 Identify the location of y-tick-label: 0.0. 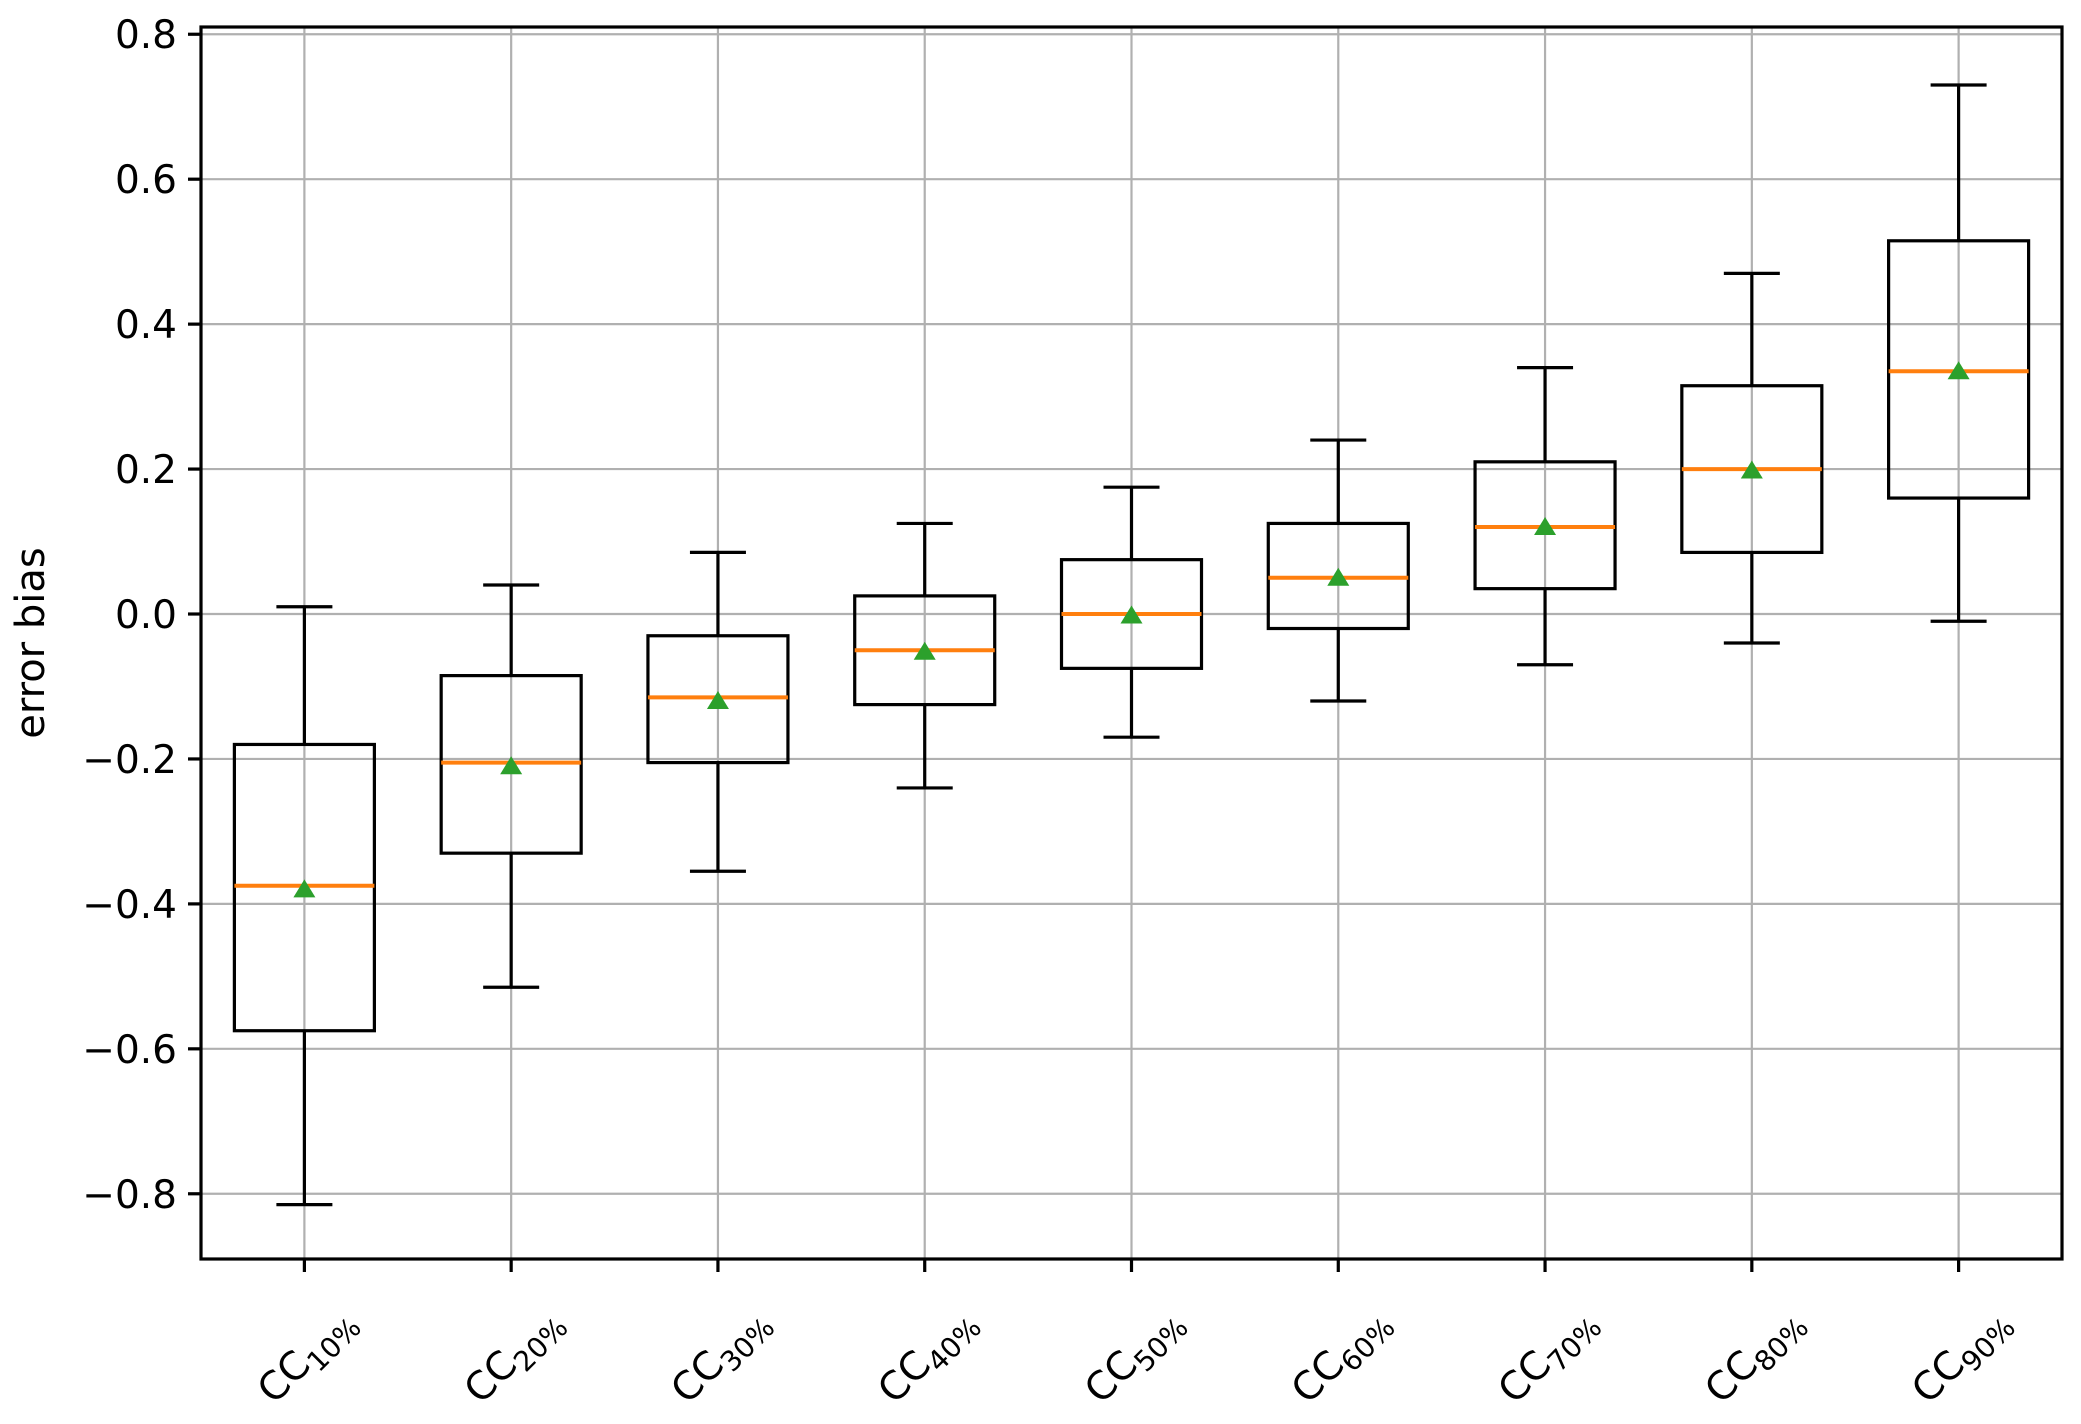
(146, 615).